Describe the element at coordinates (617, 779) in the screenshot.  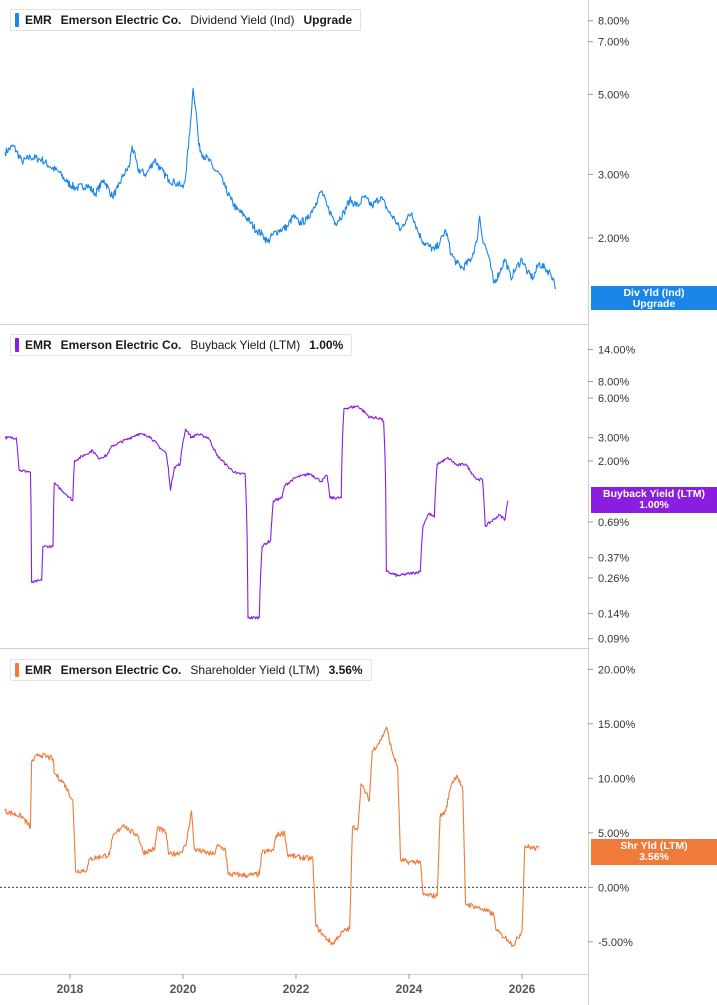
I see `y-tick-label: 10.00%` at that location.